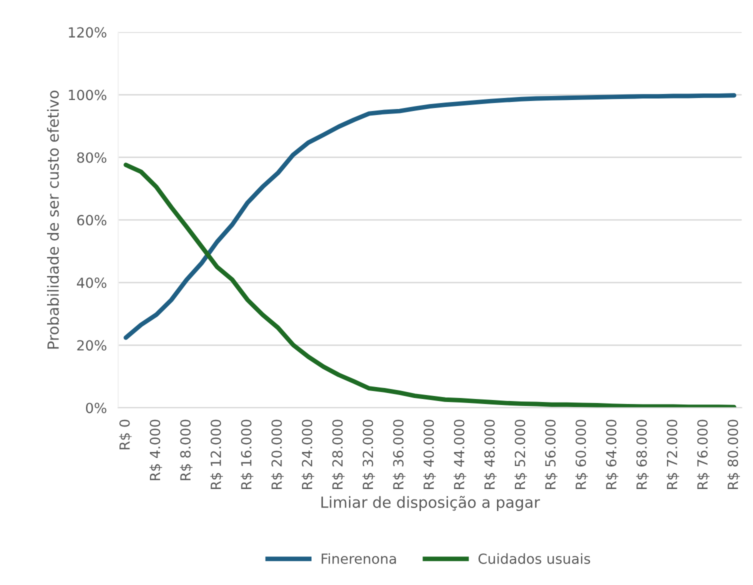  I want to click on x-tick-label: R$ 76.000, so click(703, 454).